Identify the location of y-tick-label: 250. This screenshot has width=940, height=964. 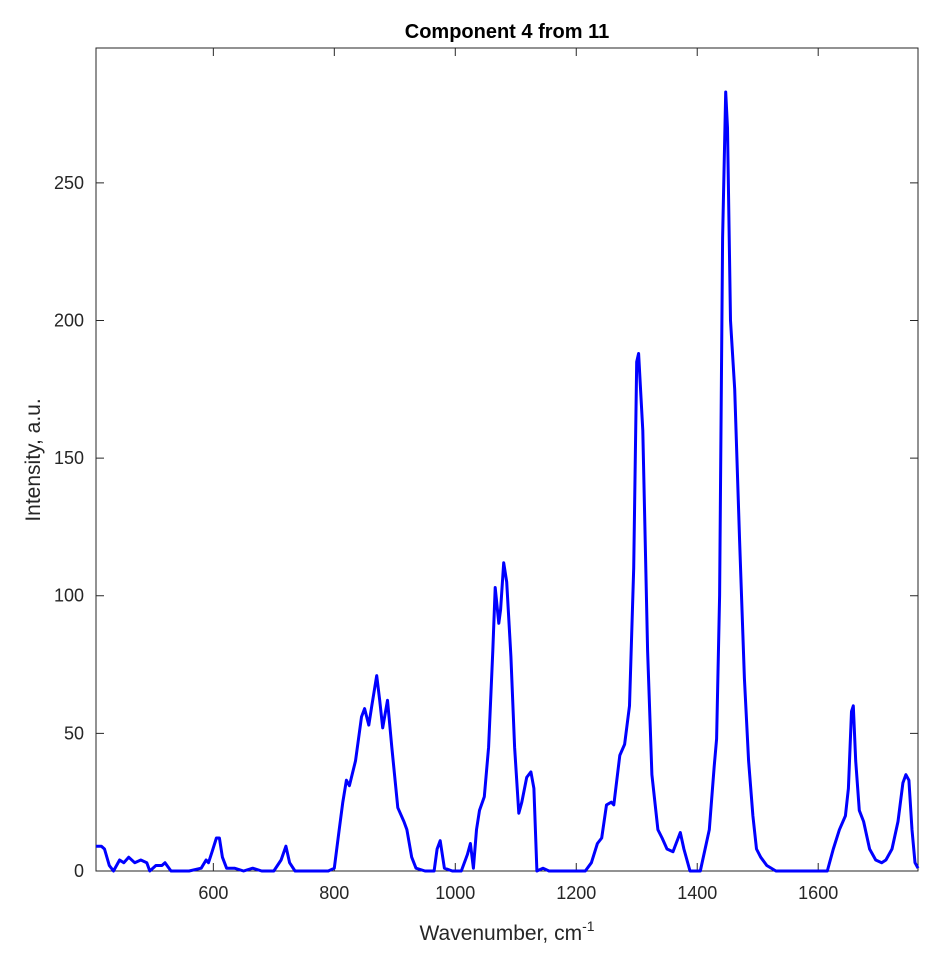
(69, 183).